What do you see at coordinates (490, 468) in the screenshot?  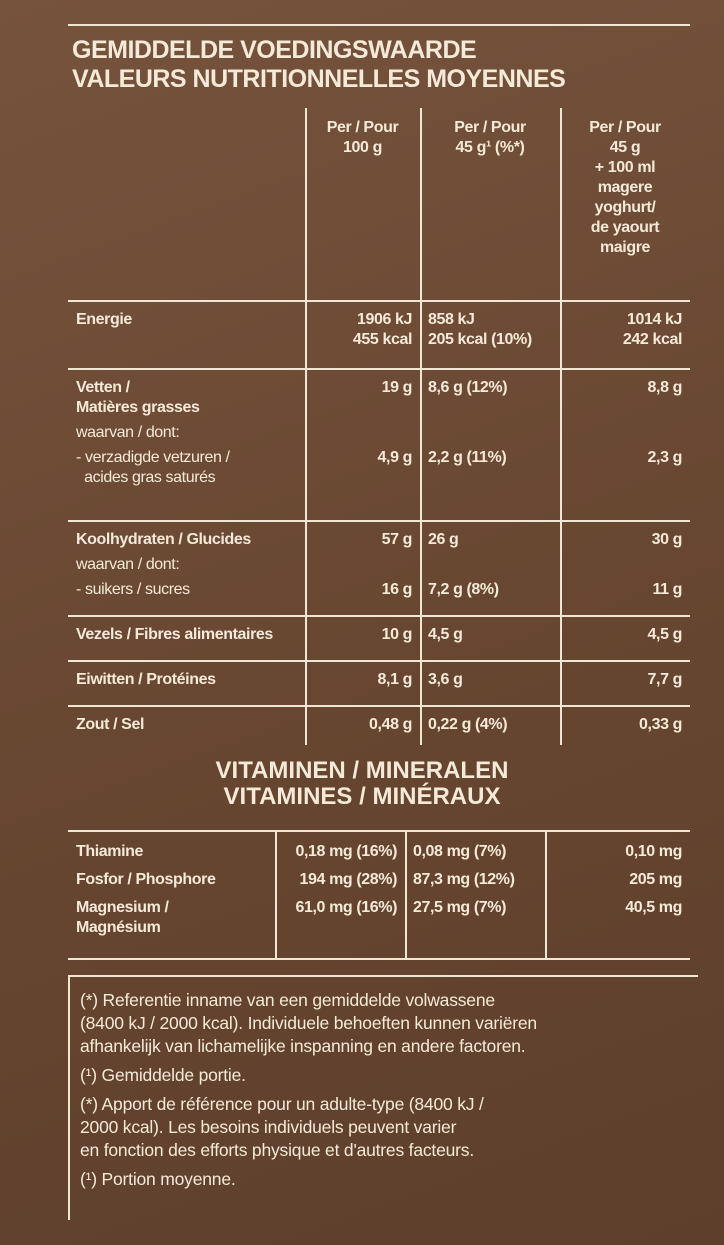 I see `value-cell: 2,2 g (11%)` at bounding box center [490, 468].